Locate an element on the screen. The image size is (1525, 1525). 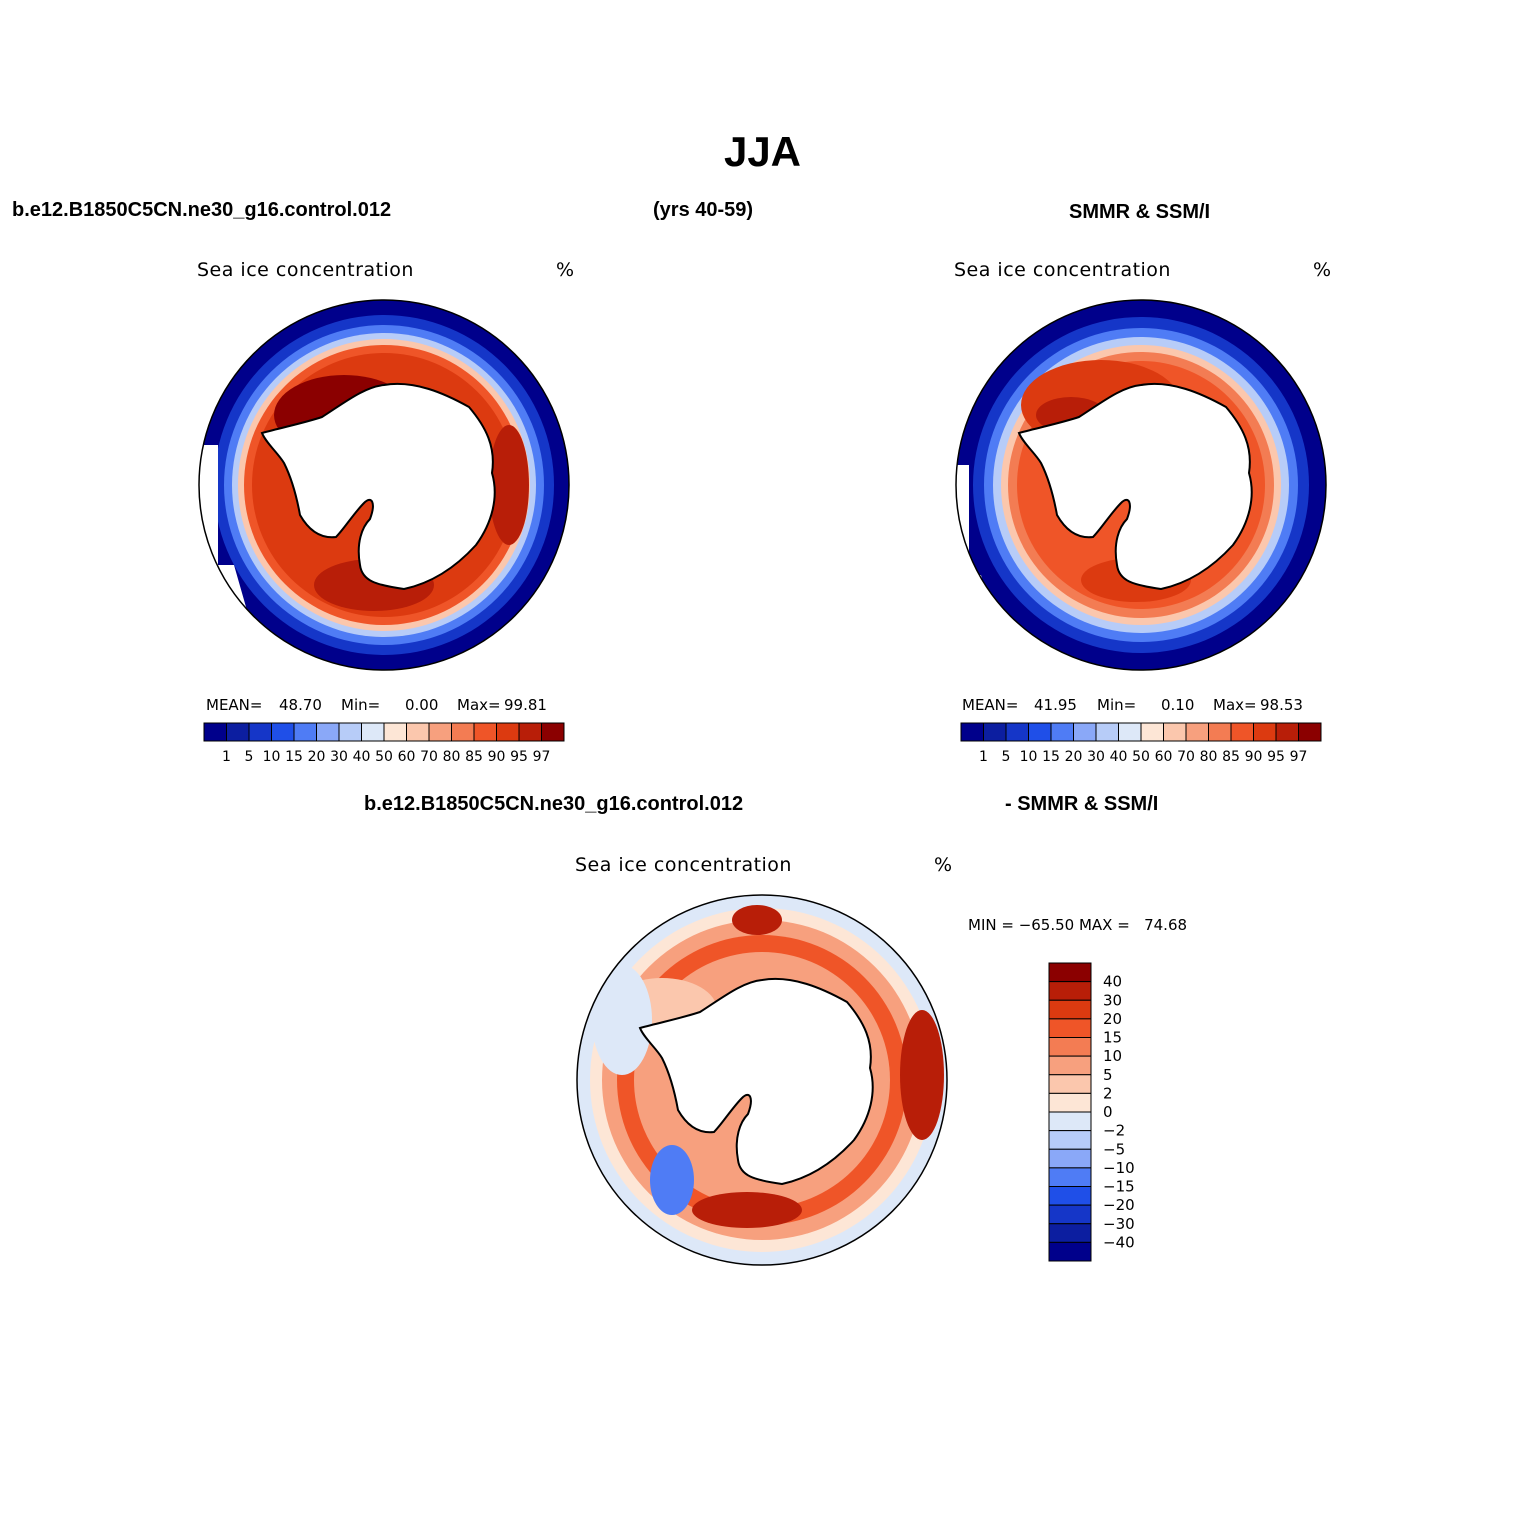
diff-polar-map is located at coordinates (762, 1080).